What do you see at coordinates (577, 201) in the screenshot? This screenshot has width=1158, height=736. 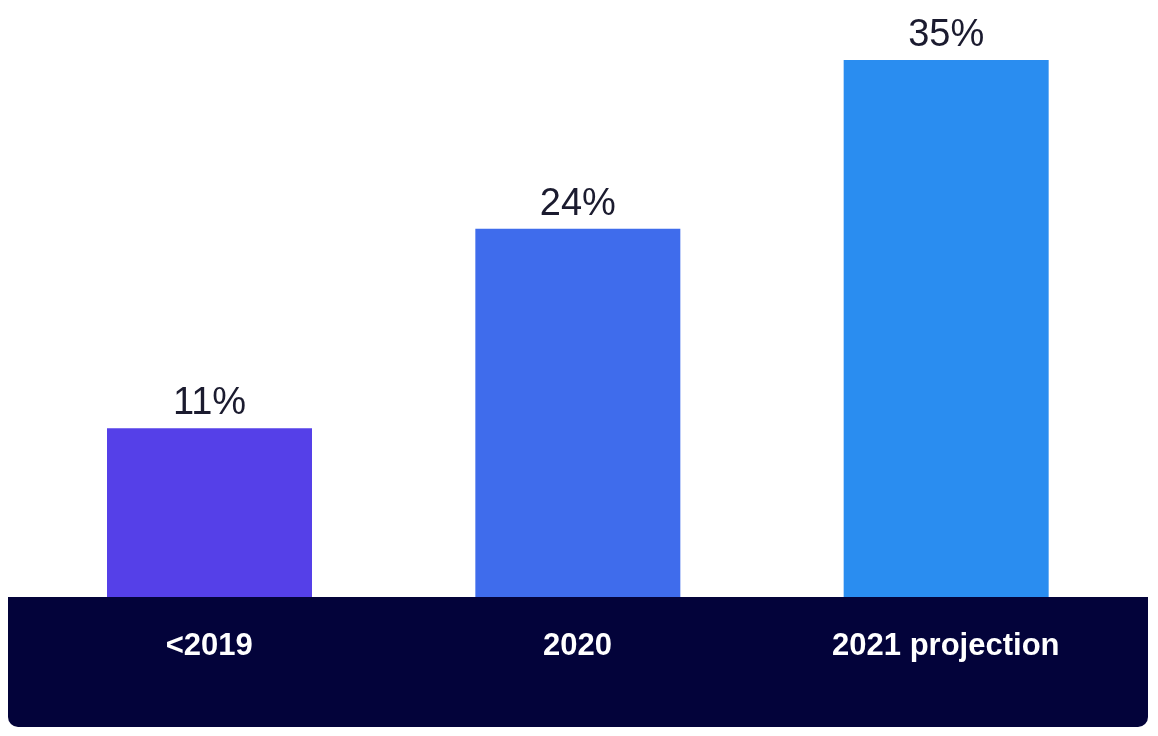 I see `data-label: 24%` at bounding box center [577, 201].